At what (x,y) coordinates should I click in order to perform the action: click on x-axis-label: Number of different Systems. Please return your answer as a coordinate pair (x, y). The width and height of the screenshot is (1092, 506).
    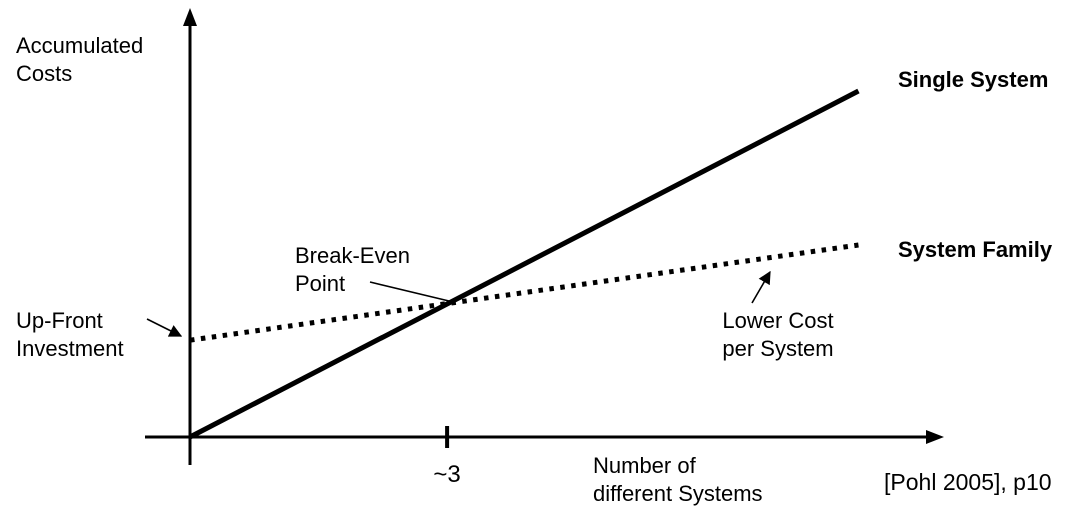
    Looking at the image, I should click on (678, 479).